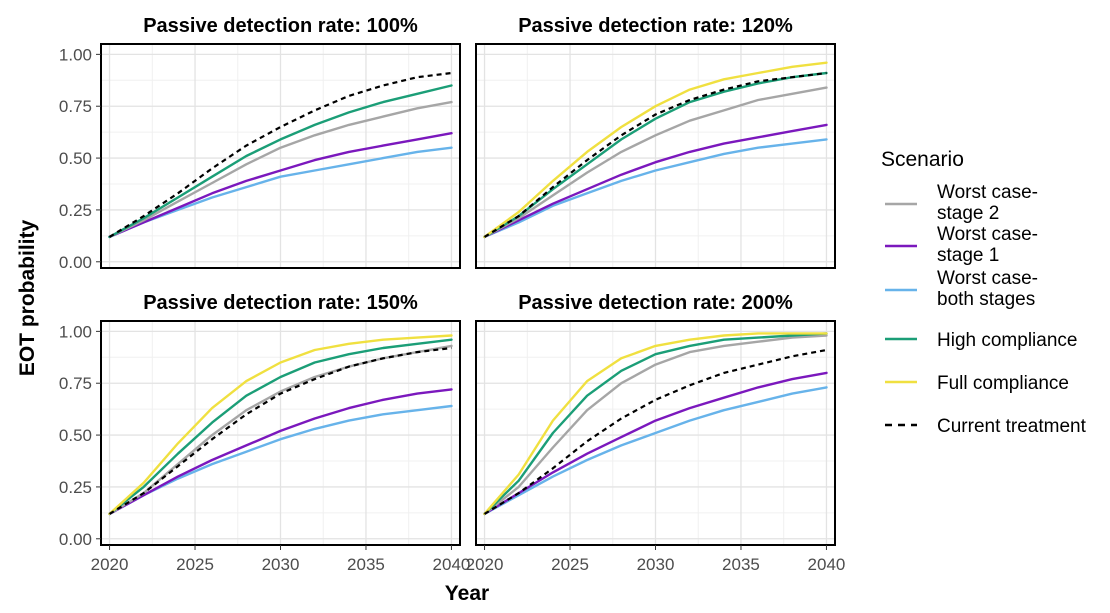 This screenshot has height=613, width=1110. I want to click on x-axis-label: Year, so click(467, 593).